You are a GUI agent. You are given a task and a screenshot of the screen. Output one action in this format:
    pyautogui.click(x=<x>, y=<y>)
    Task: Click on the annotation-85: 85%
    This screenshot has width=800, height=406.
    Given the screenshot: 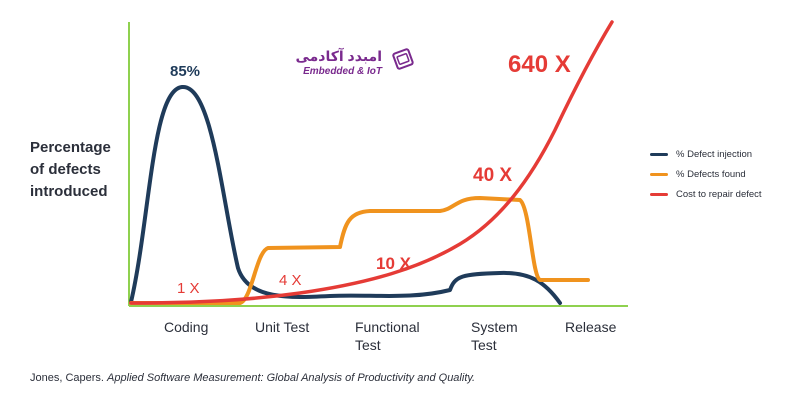 What is the action you would take?
    pyautogui.click(x=185, y=71)
    